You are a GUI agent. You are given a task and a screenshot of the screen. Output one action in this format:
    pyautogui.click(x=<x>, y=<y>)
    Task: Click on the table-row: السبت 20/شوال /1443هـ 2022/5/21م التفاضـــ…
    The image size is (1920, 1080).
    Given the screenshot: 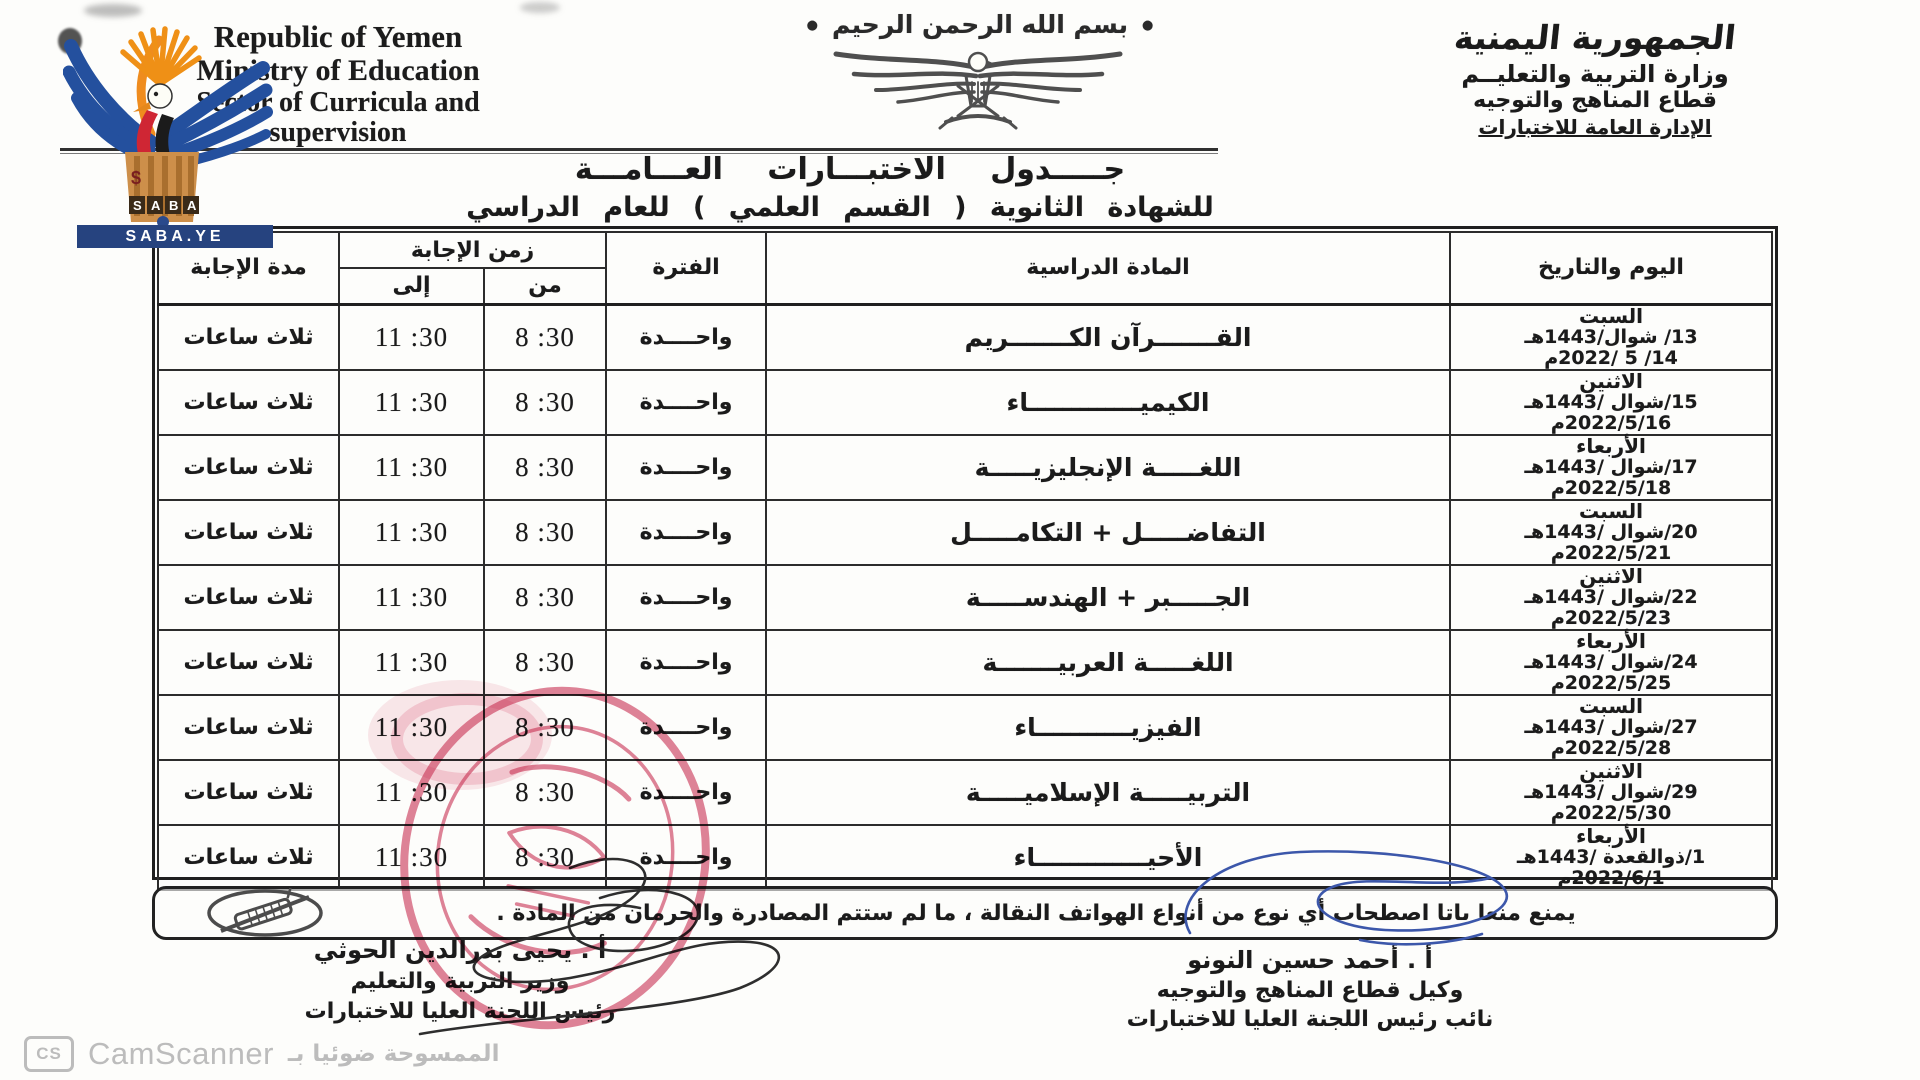 What is the action you would take?
    pyautogui.click(x=965, y=532)
    